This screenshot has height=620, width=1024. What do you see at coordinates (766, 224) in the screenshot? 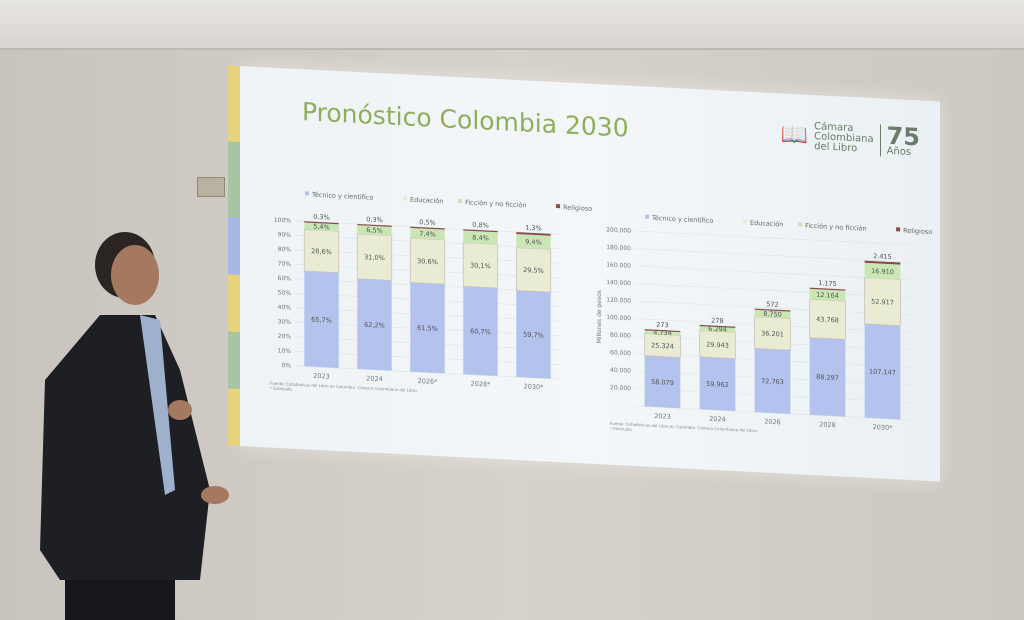
I see `legend-label: Educación` at bounding box center [766, 224].